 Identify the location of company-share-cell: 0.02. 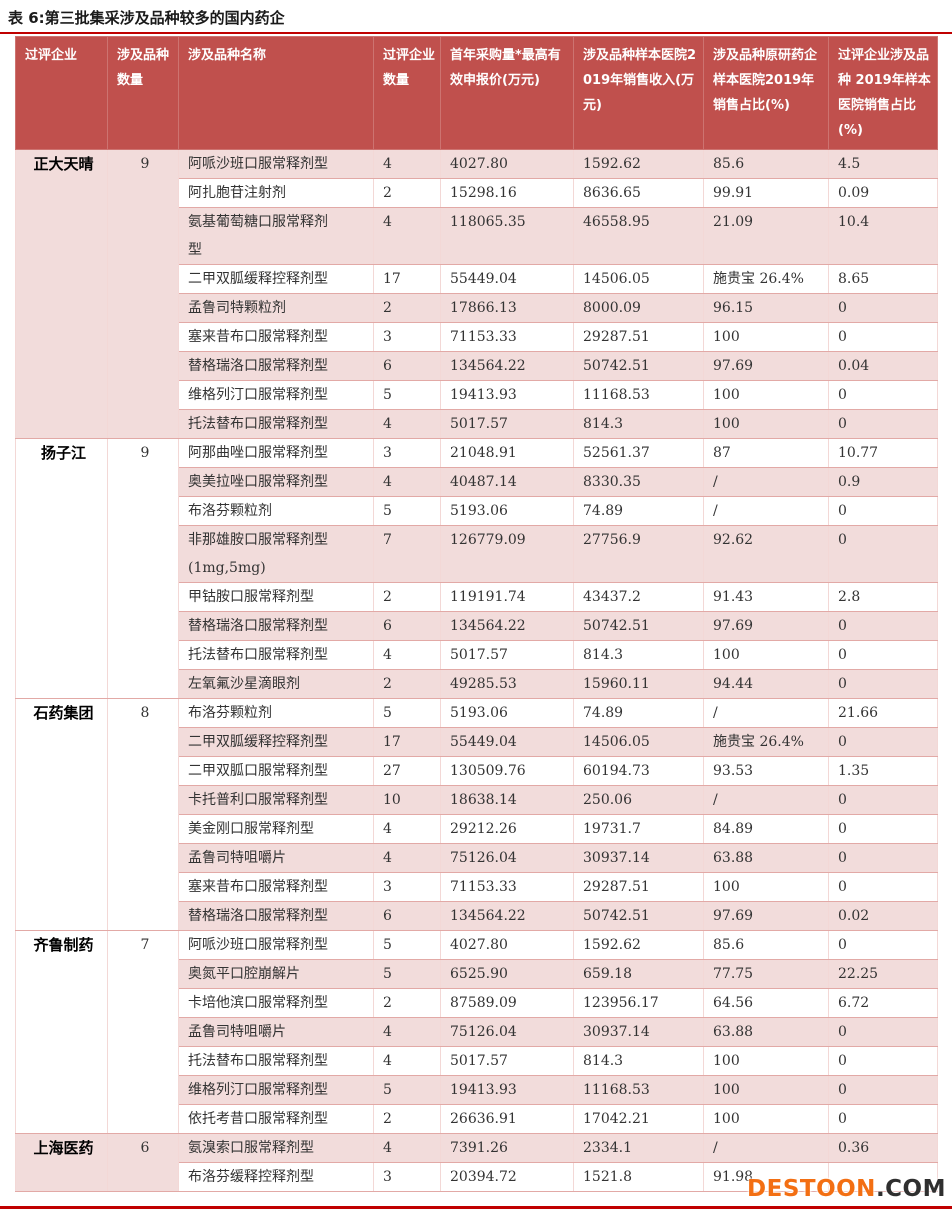
(883, 916).